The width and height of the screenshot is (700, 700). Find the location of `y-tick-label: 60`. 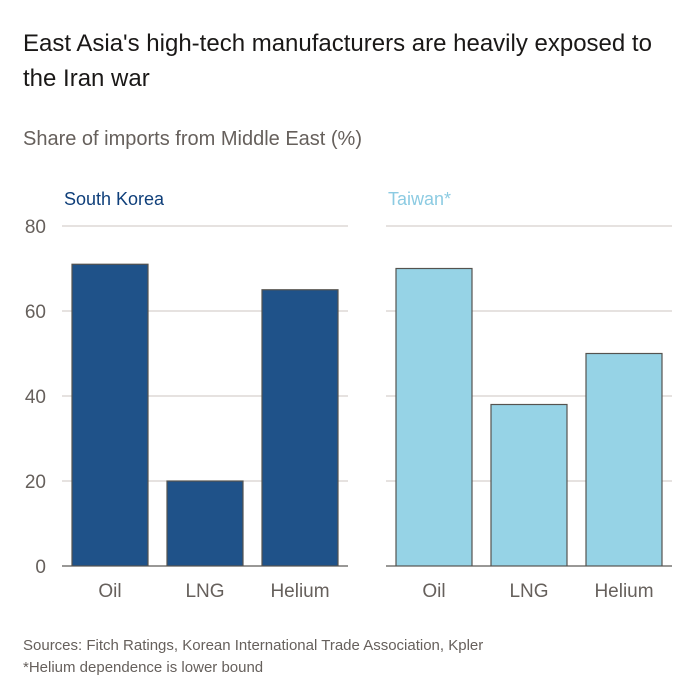

y-tick-label: 60 is located at coordinates (35, 312).